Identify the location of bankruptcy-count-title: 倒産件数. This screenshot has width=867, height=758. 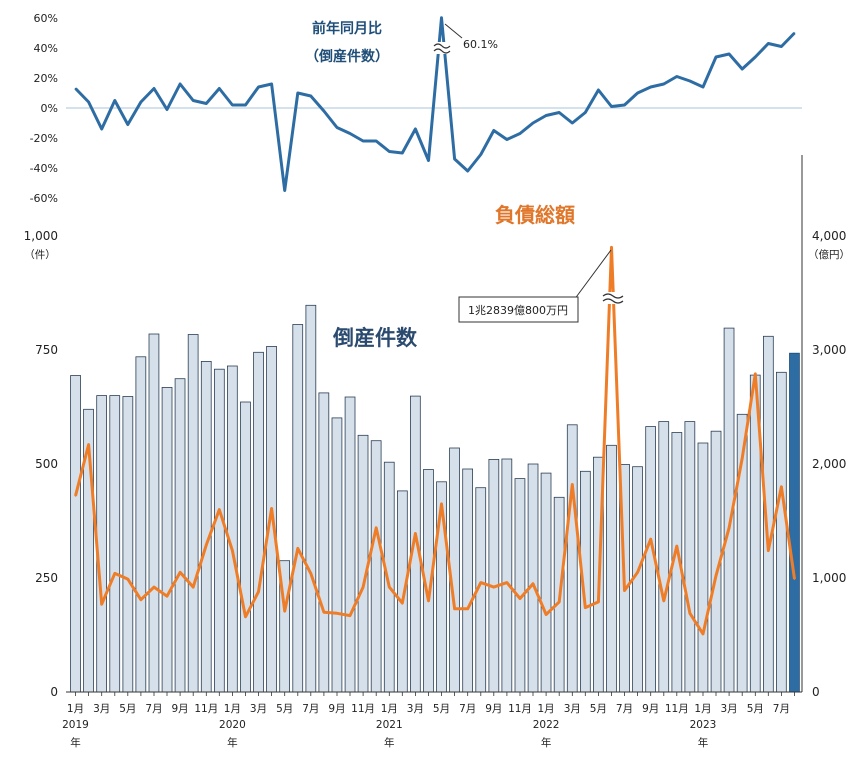
(375, 338).